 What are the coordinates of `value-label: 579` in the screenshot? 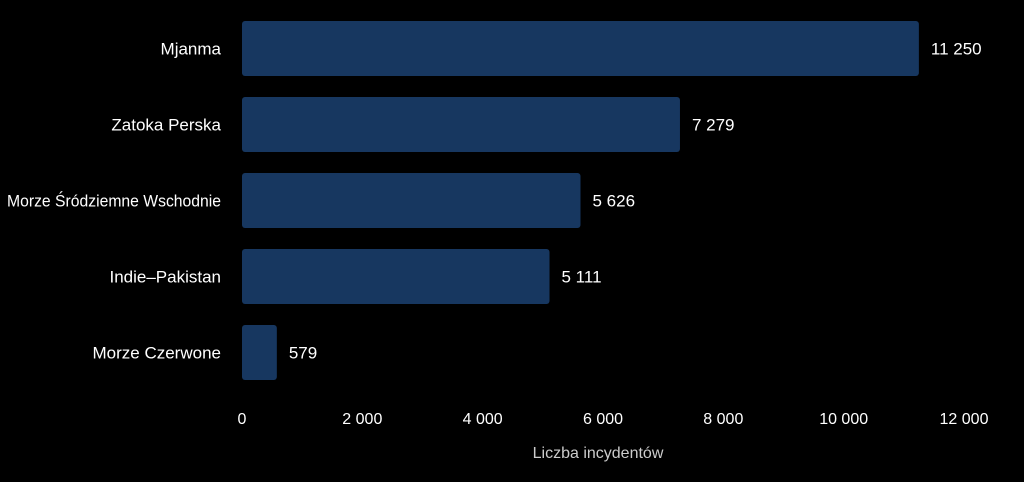 It's located at (303, 353).